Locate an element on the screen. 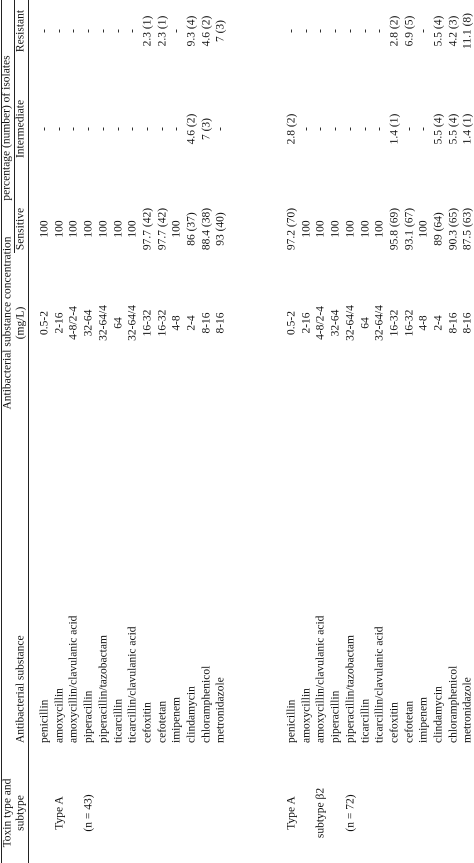 The height and width of the screenshot is (863, 474). header-resistant: Resistant is located at coordinates (20, 31).